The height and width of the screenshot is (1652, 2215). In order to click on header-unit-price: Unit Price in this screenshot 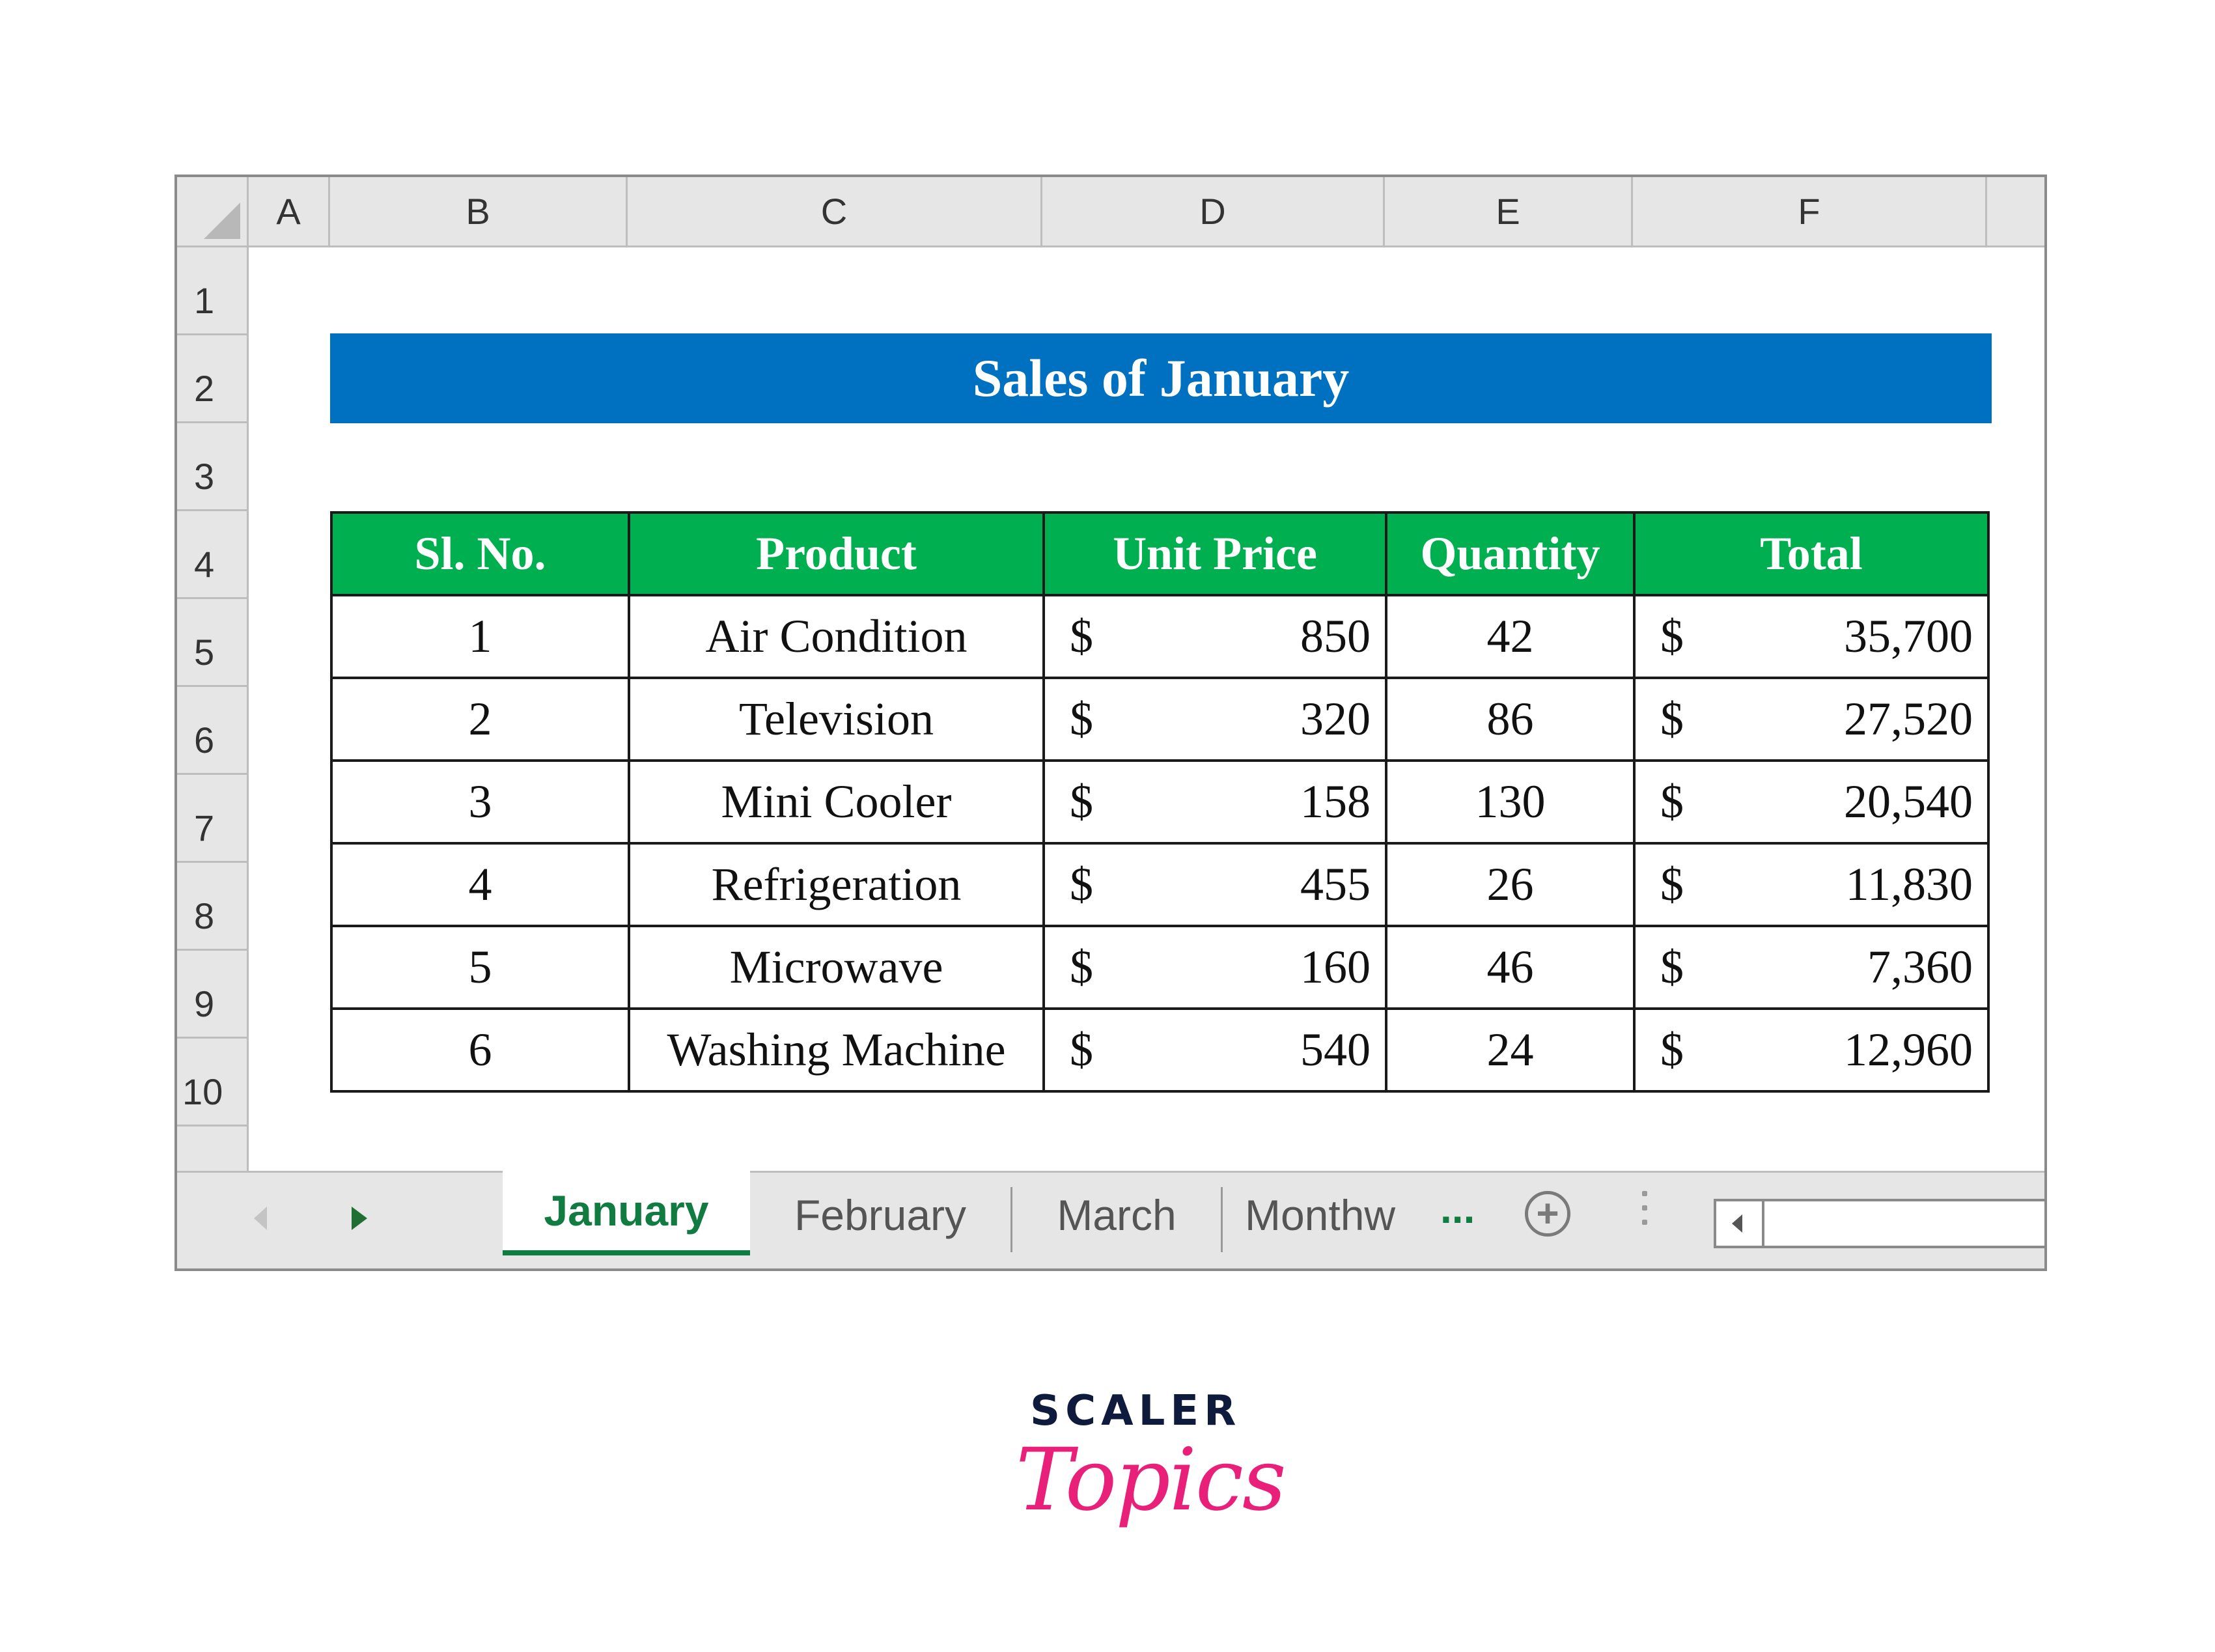, I will do `click(1214, 554)`.